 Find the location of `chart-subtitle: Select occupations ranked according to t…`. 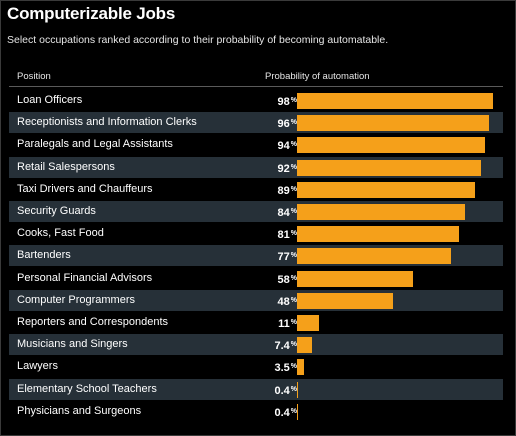

chart-subtitle: Select occupations ranked according to t… is located at coordinates (198, 40).